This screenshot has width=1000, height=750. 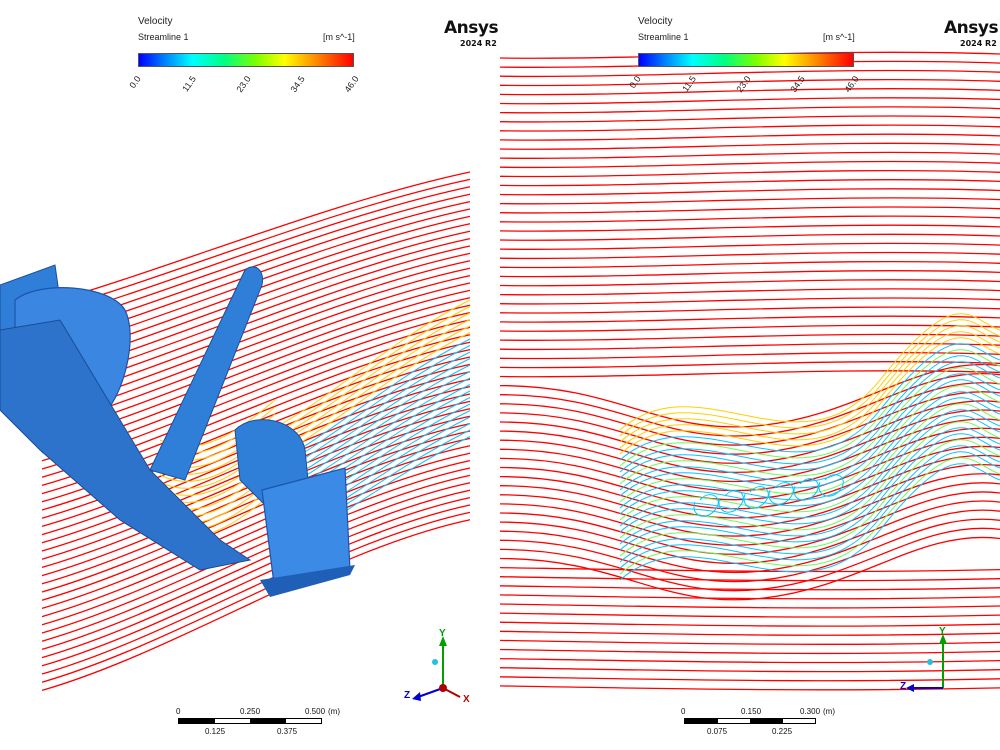 What do you see at coordinates (746, 60) in the screenshot?
I see `velocity-colorbar` at bounding box center [746, 60].